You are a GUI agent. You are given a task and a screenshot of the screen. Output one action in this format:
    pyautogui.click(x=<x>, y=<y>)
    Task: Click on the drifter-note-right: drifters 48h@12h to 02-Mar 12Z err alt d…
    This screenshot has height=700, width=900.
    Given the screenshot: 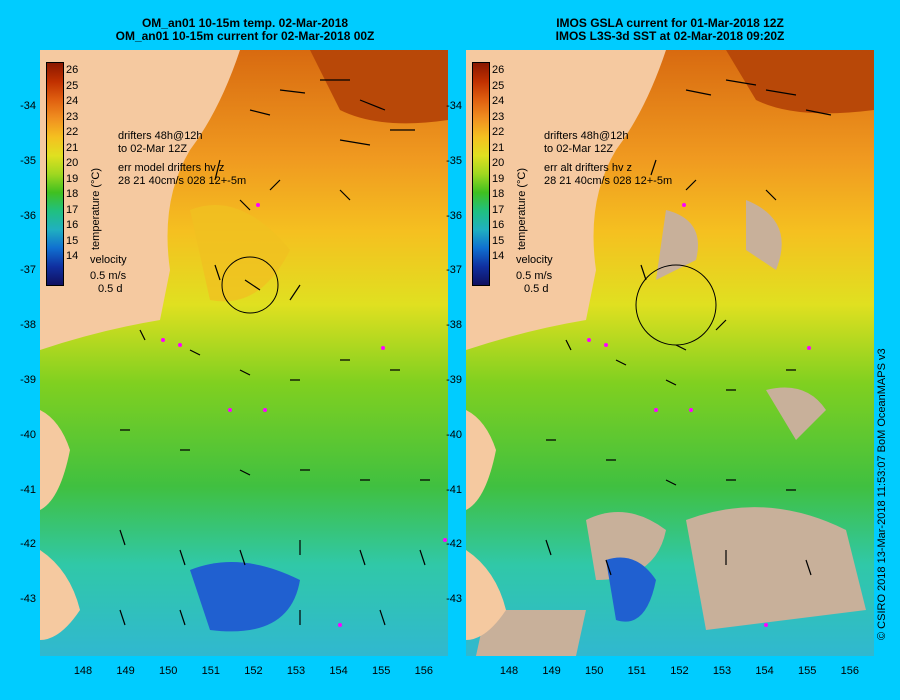 What is the action you would take?
    pyautogui.click(x=608, y=159)
    